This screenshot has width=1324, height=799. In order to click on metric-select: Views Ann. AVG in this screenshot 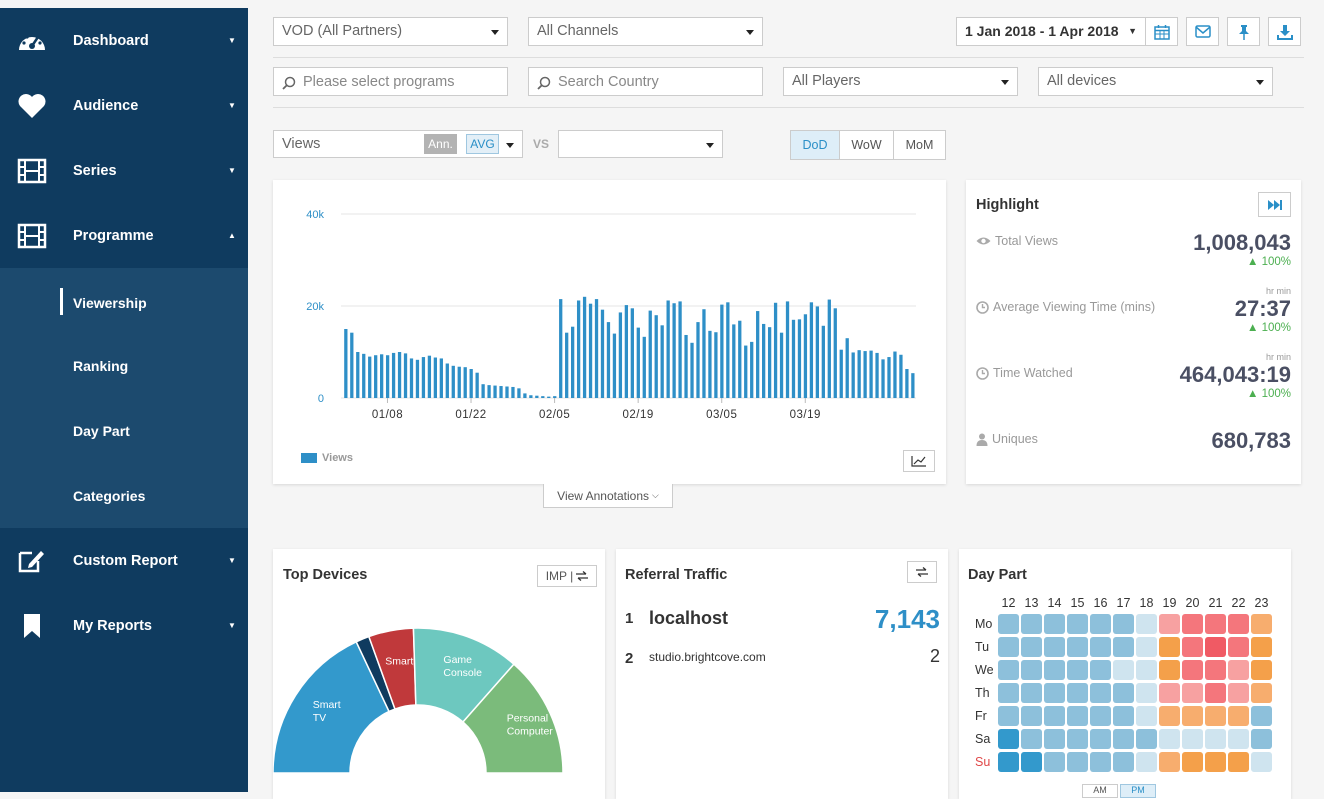, I will do `click(398, 144)`.